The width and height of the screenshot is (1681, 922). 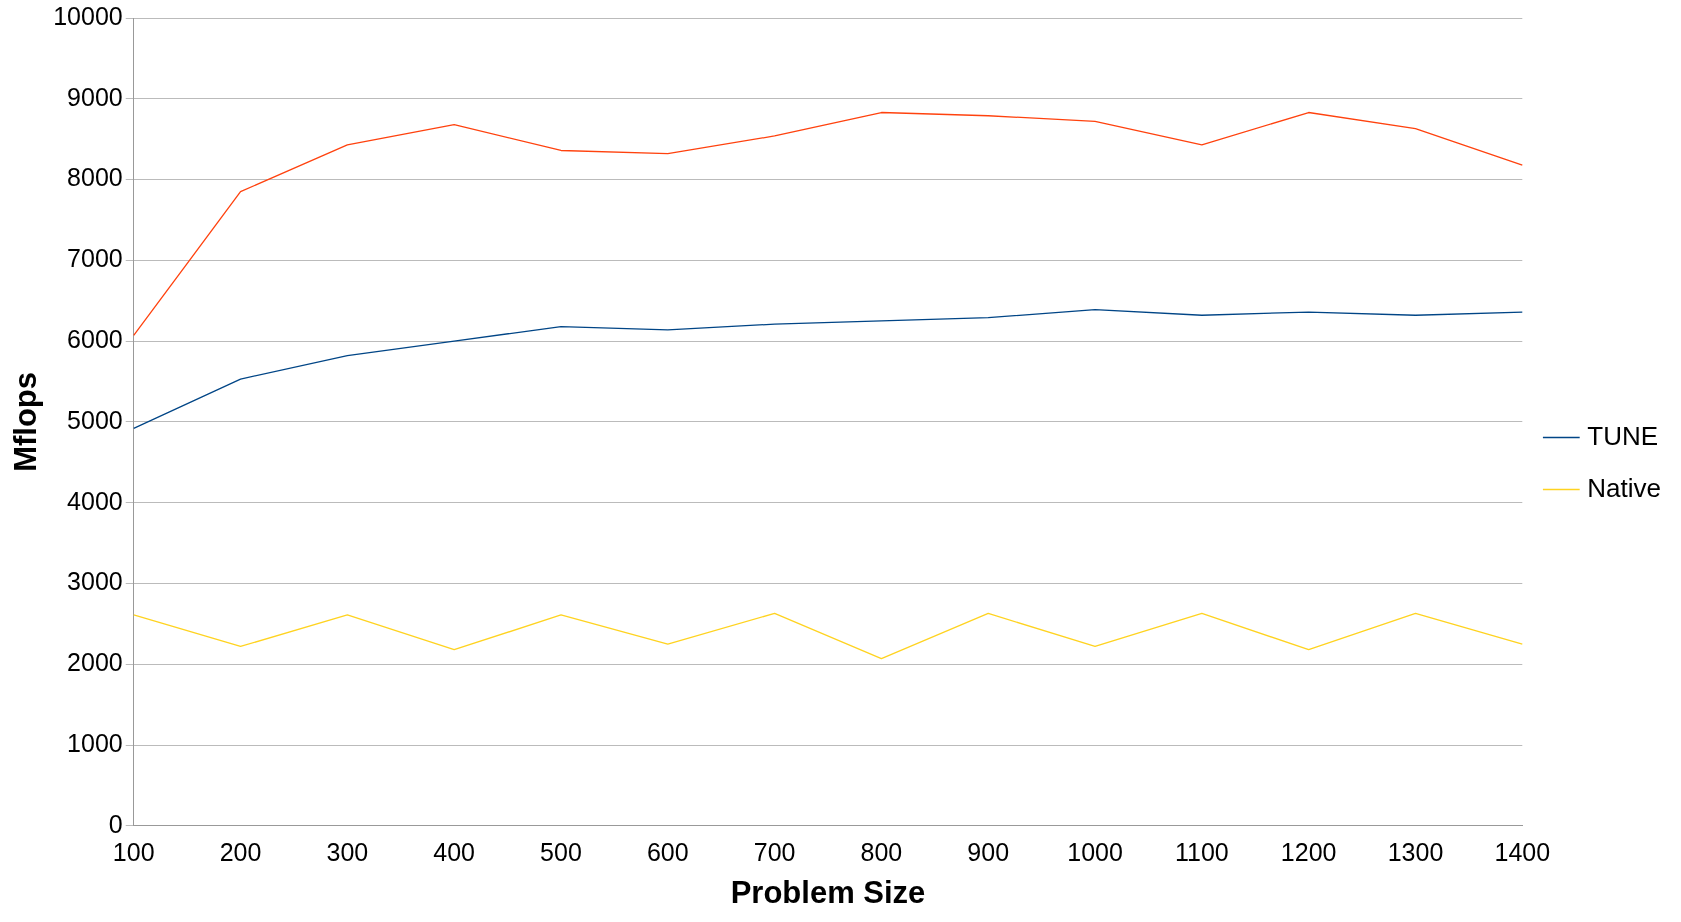 What do you see at coordinates (1522, 851) in the screenshot?
I see `x-tick-label: 1400` at bounding box center [1522, 851].